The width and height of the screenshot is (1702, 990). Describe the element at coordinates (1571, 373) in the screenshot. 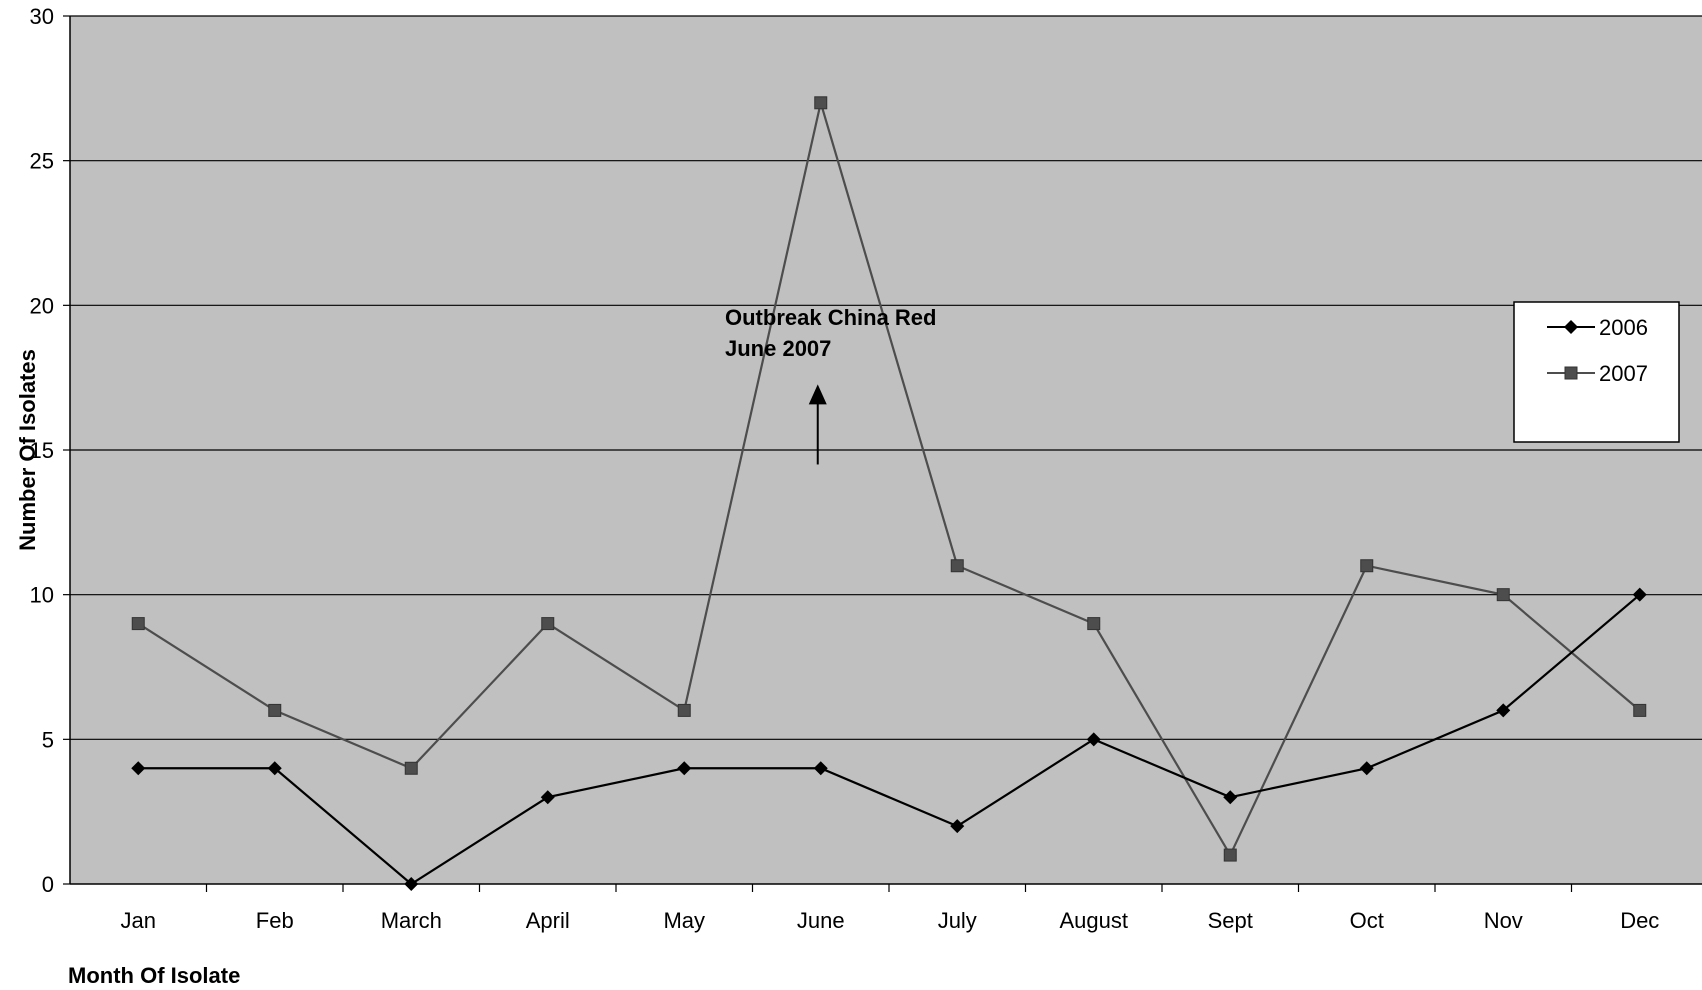

I see `legend-marker-2007` at that location.